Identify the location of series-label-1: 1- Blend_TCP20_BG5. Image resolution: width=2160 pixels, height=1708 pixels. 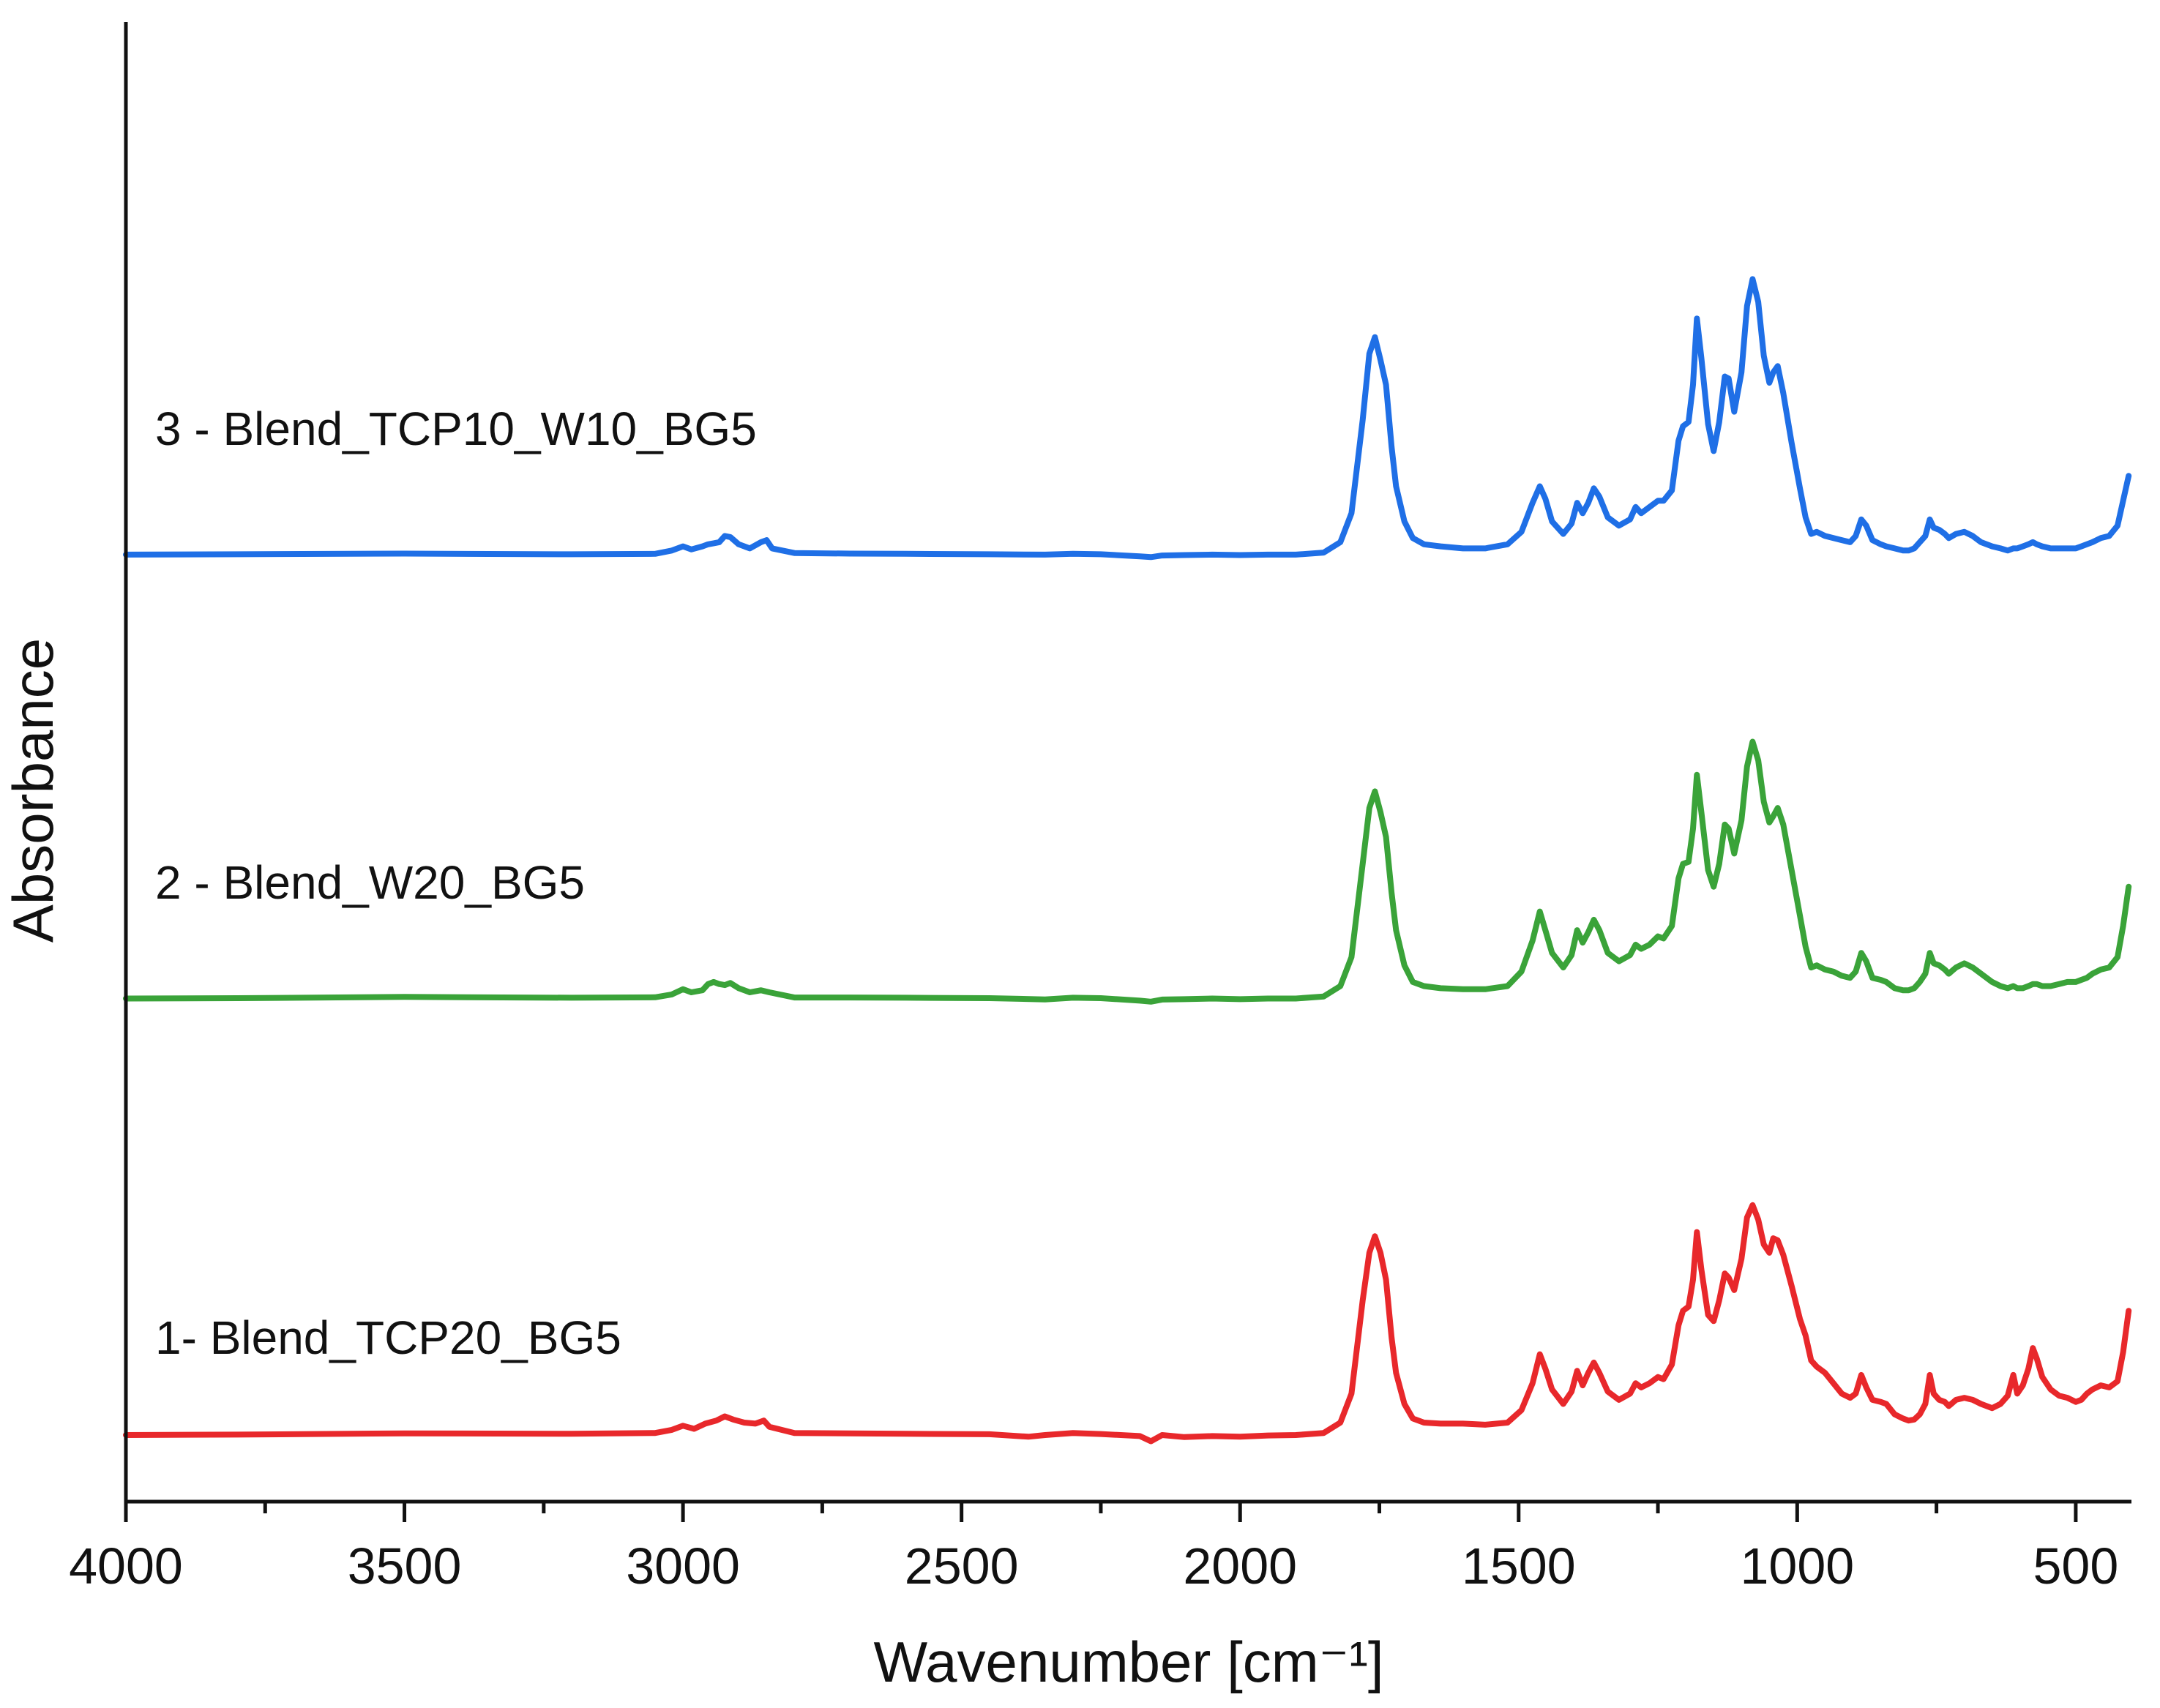
(388, 1337).